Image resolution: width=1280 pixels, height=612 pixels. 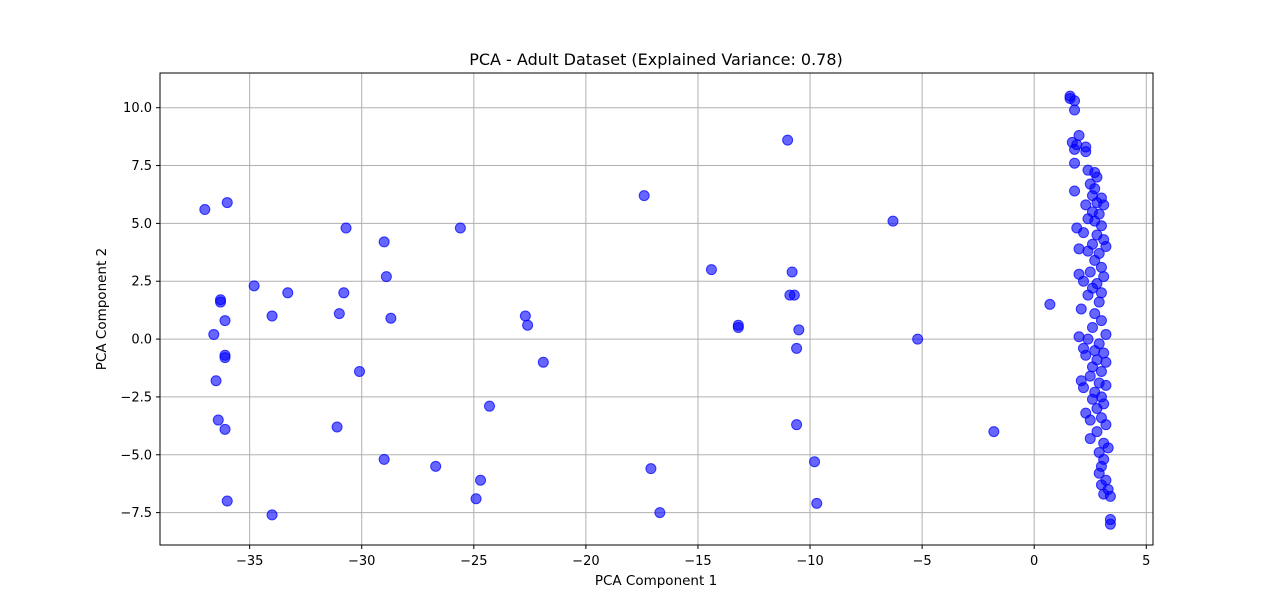 I want to click on y-tick-label: −7.5, so click(x=136, y=513).